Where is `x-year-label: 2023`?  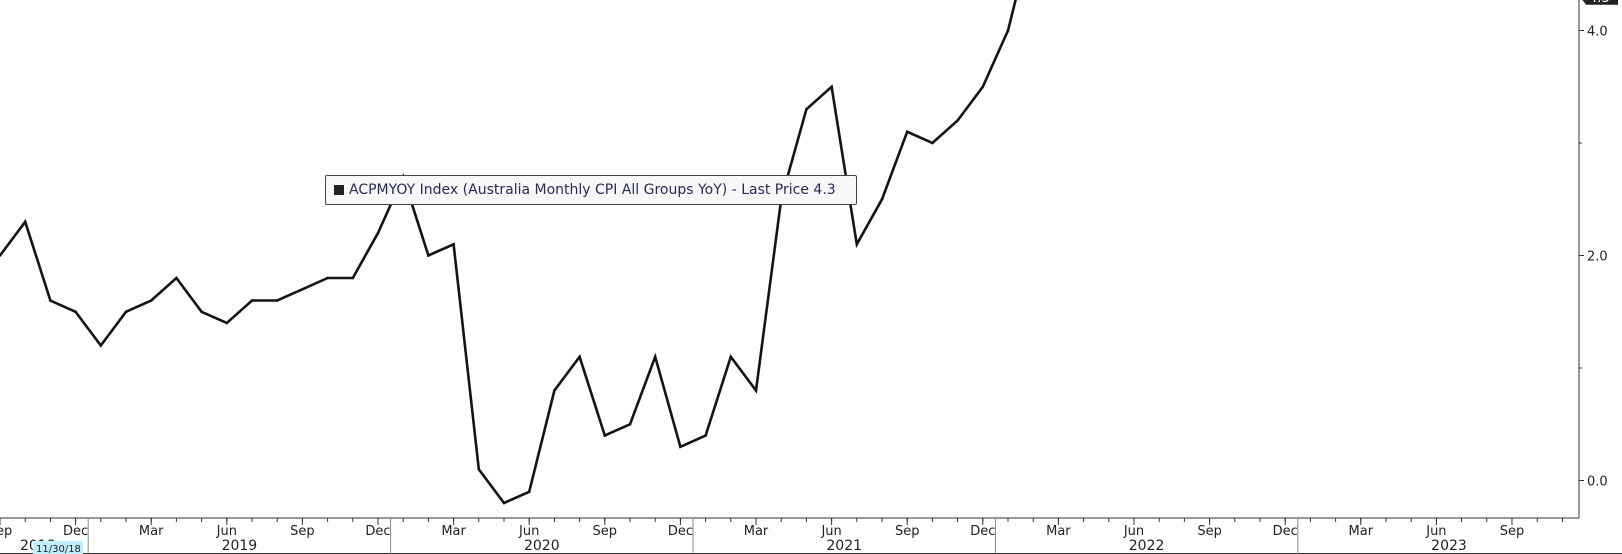
x-year-label: 2023 is located at coordinates (1449, 546).